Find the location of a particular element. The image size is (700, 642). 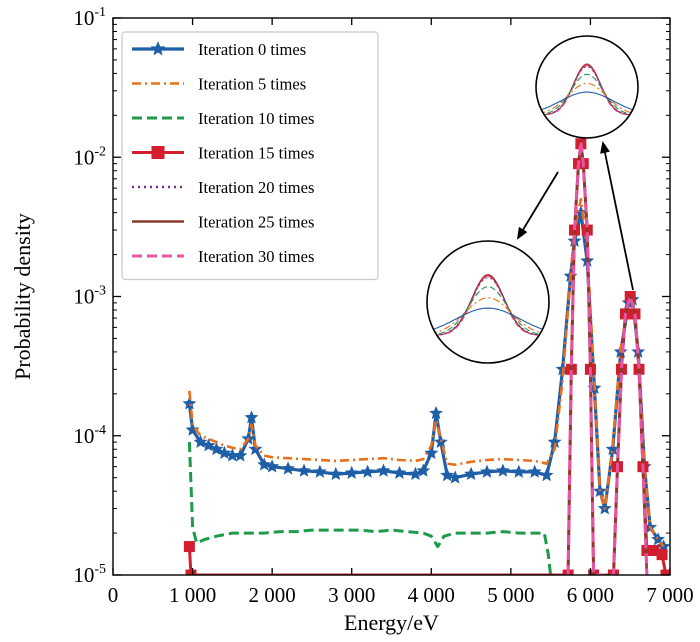

x-tick-label: 7 000 is located at coordinates (669, 595).